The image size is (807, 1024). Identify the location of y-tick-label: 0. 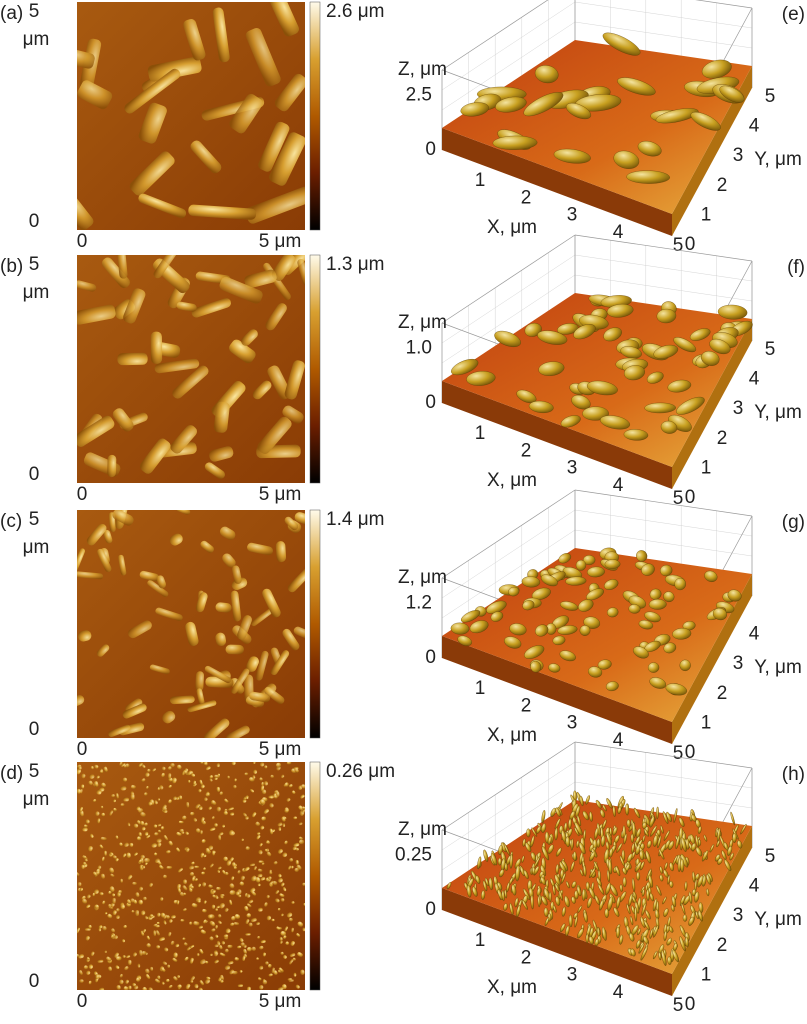
(690, 497).